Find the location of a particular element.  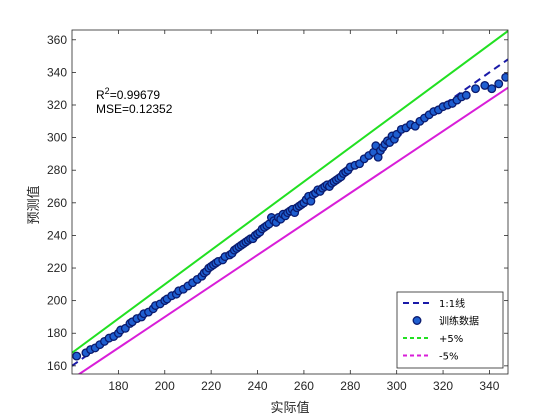

legend-label-2: +5% is located at coordinates (451, 339).